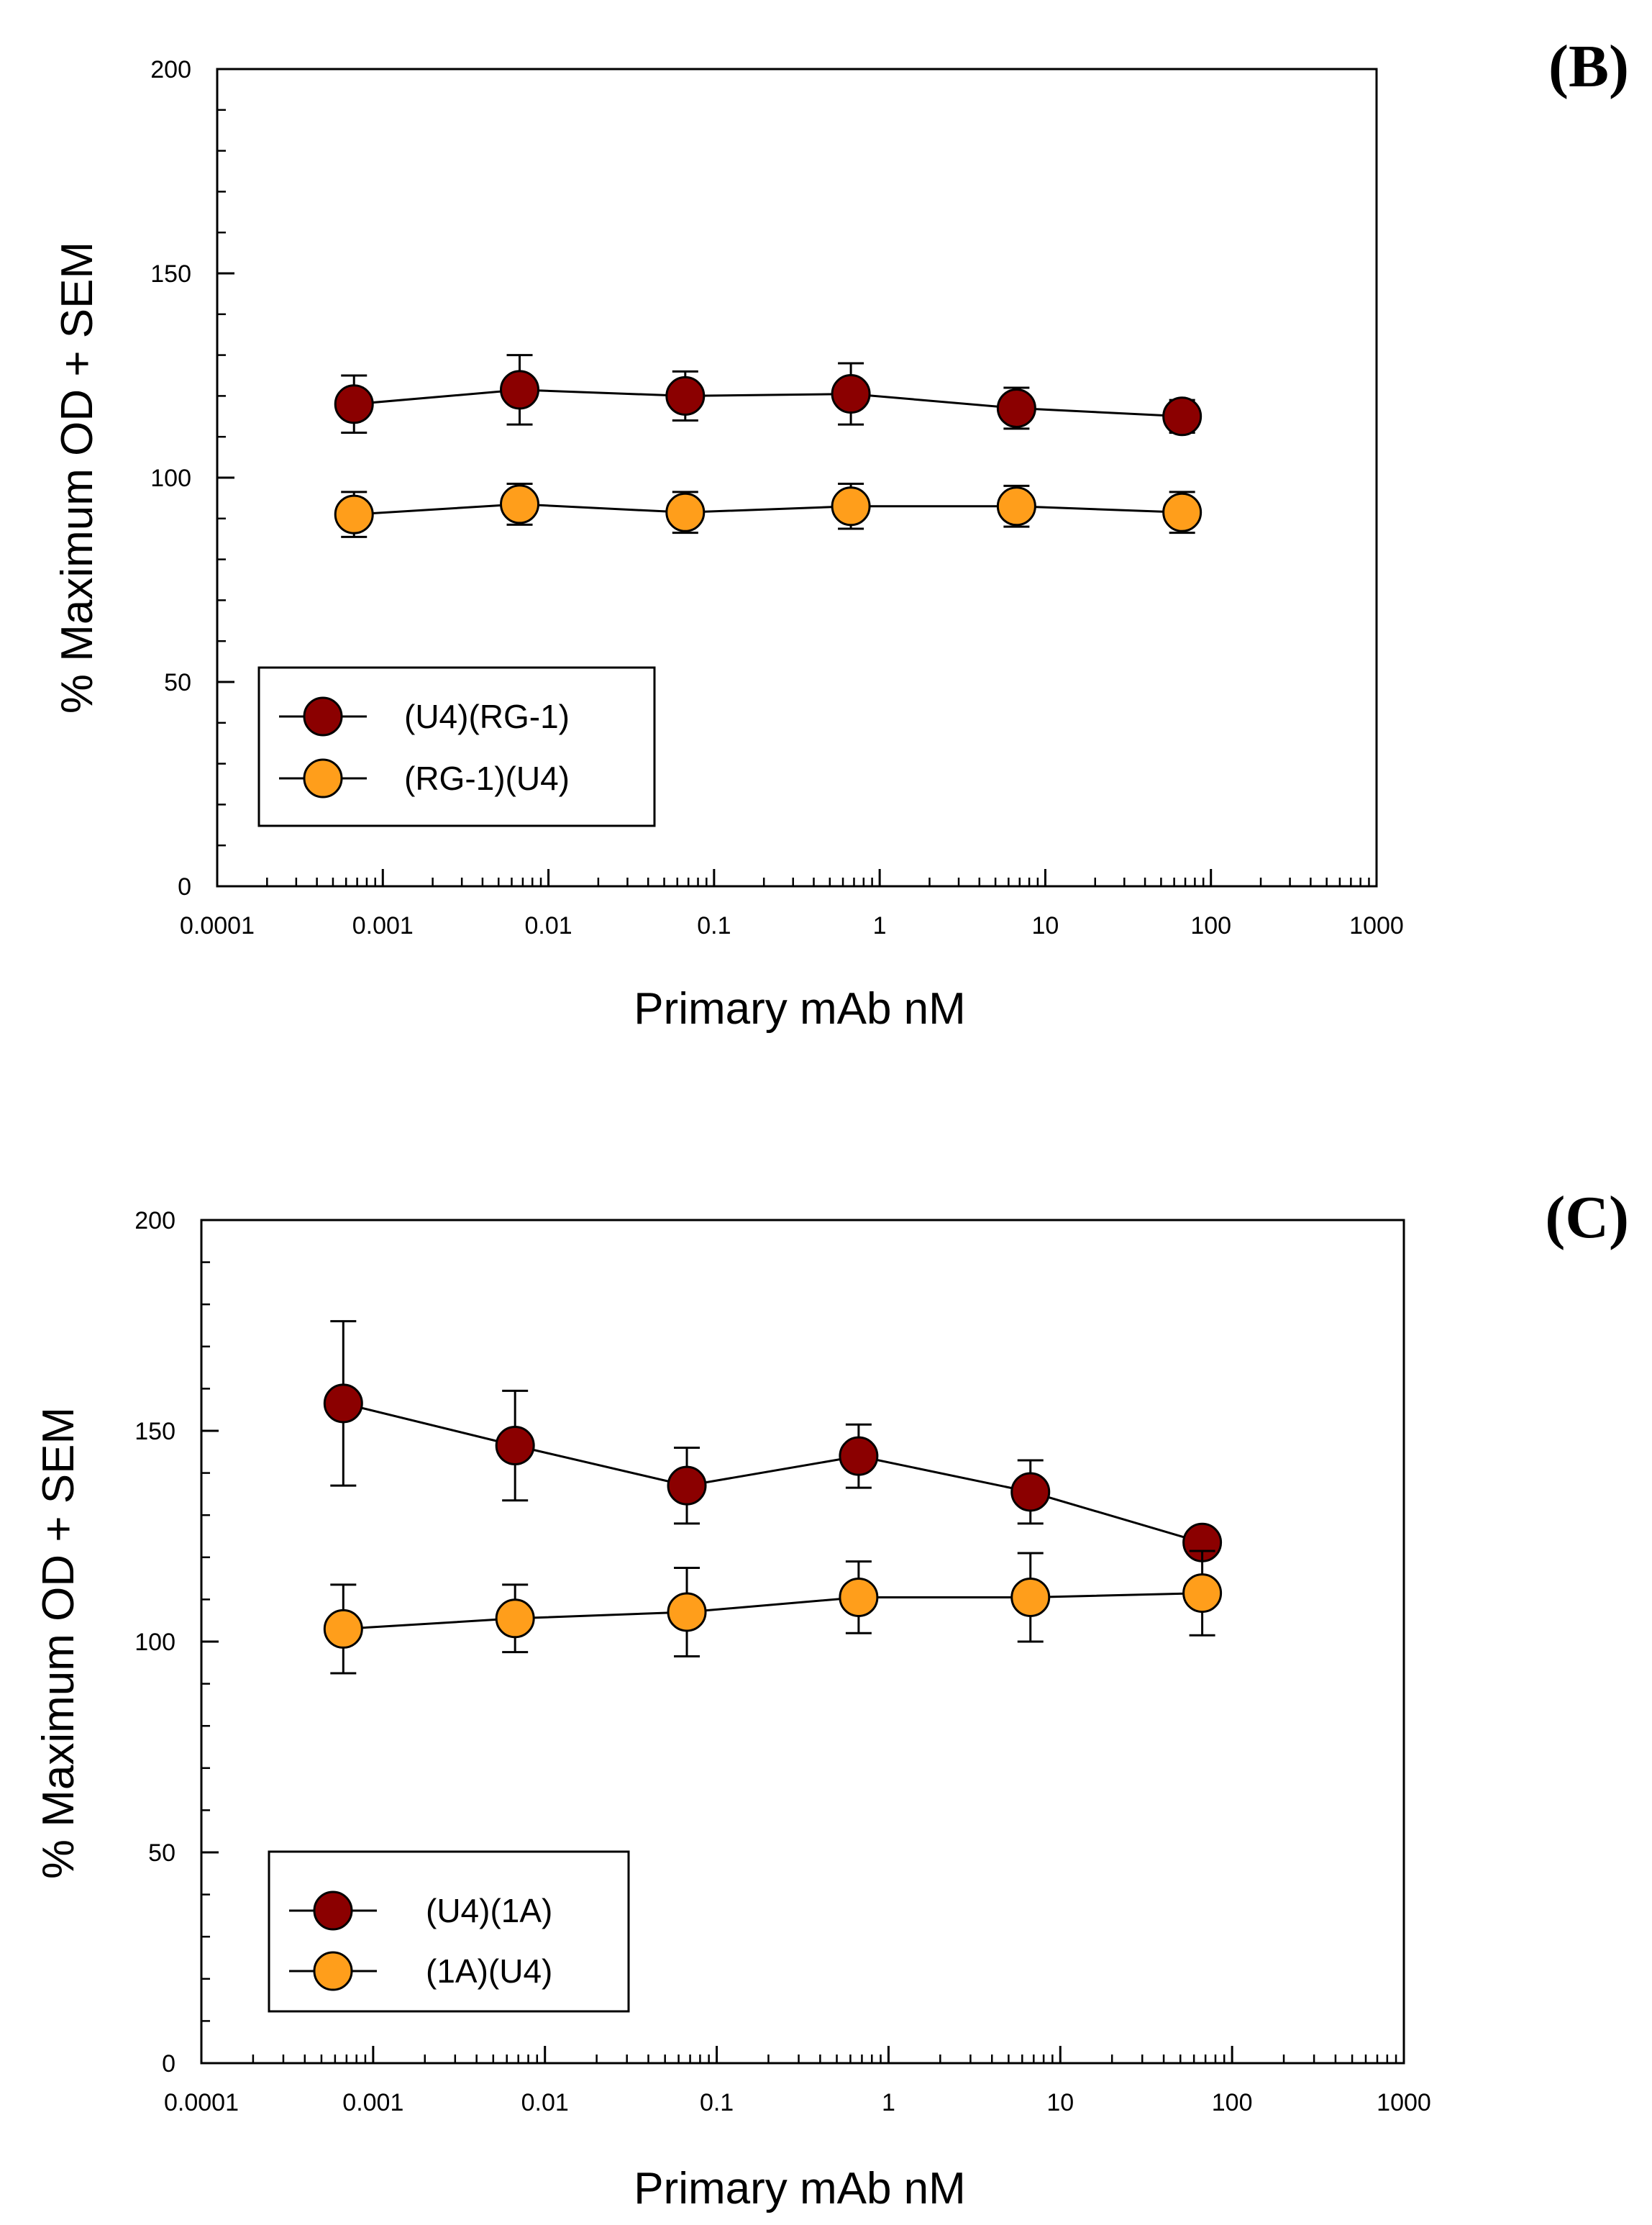 This screenshot has height=2225, width=1652. I want to click on legend-box-b, so click(456, 746).